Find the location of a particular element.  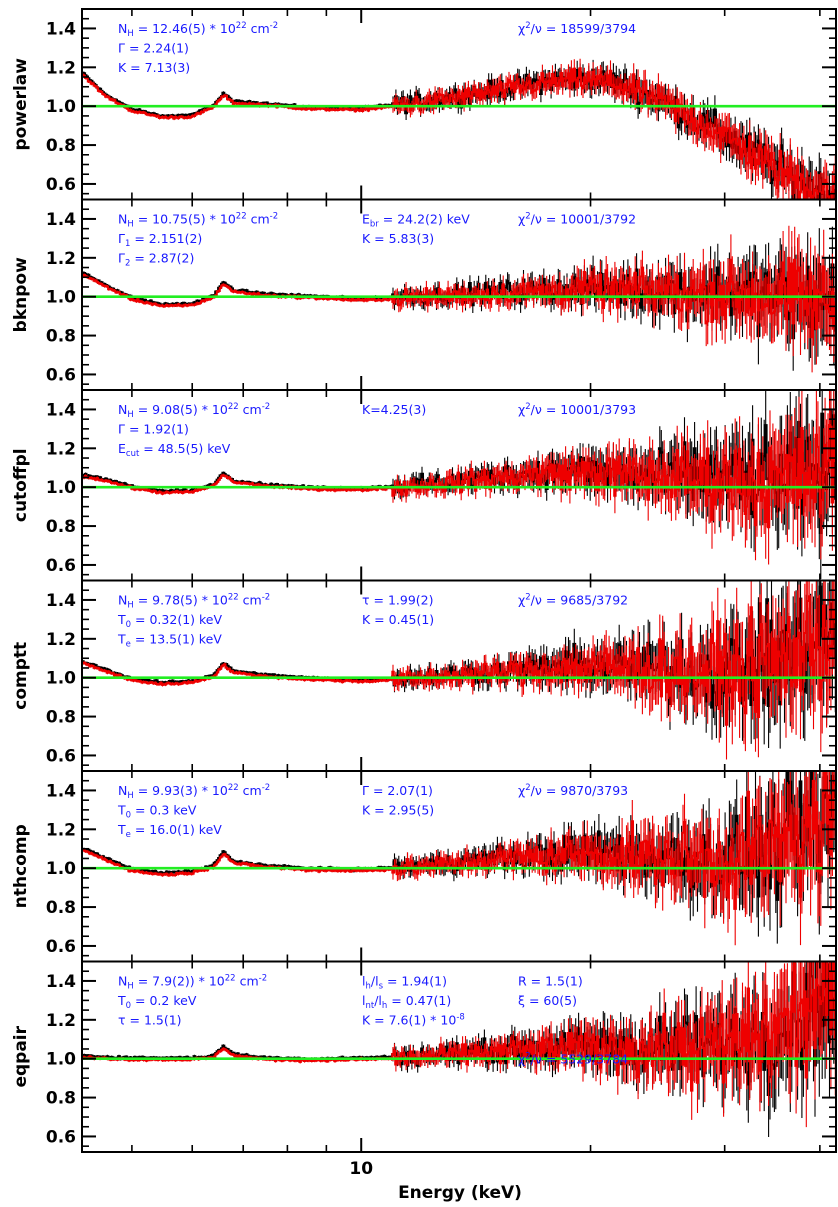

annotation-text: /l is located at coordinates (378, 1000).